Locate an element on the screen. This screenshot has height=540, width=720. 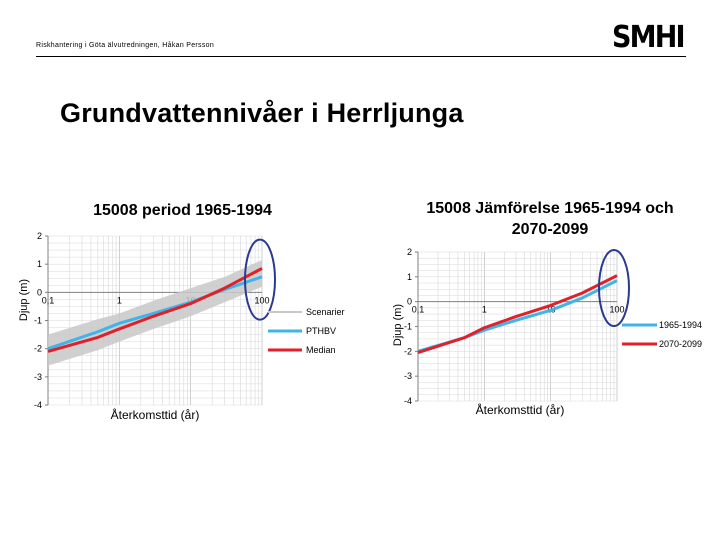
series-line-2070-2099 is located at coordinates (517, 314).